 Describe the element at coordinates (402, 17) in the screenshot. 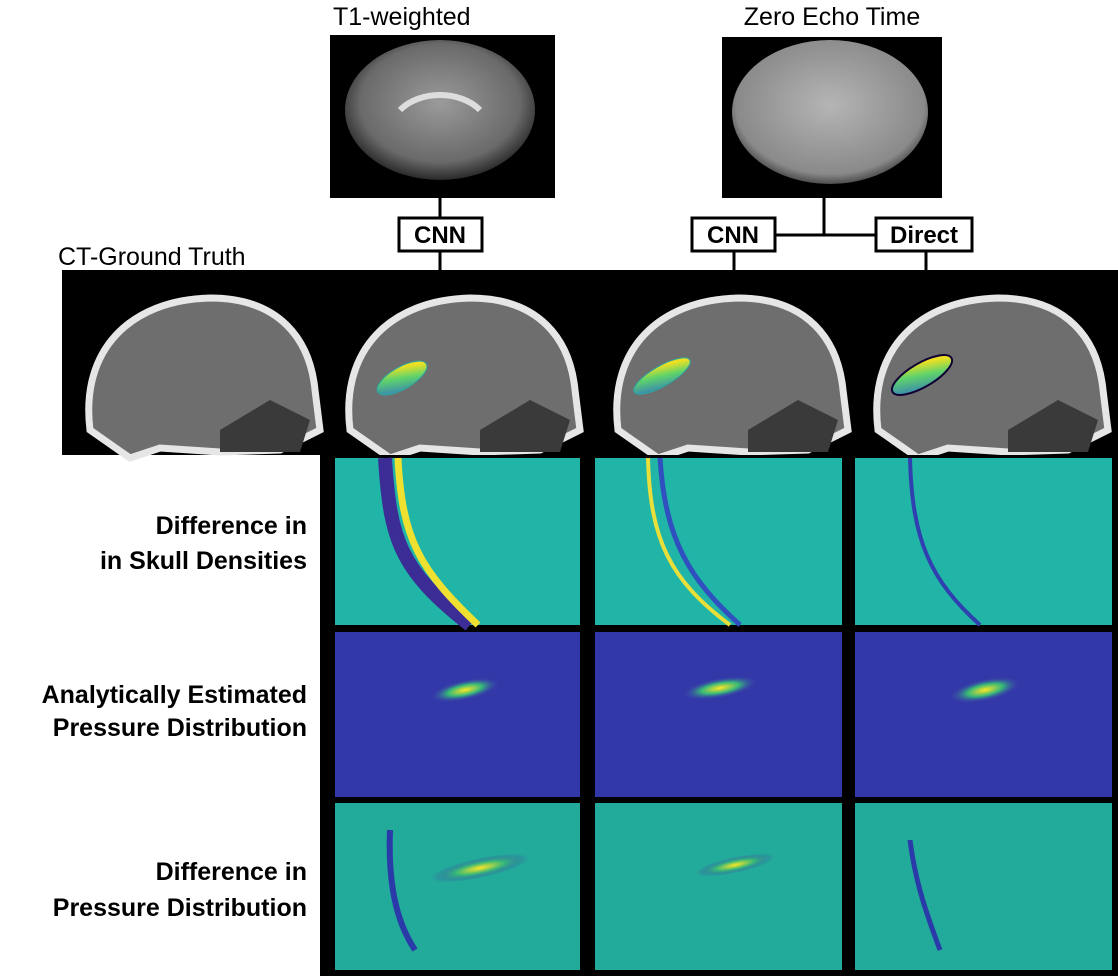

I see `input-label: T1-weighted` at that location.